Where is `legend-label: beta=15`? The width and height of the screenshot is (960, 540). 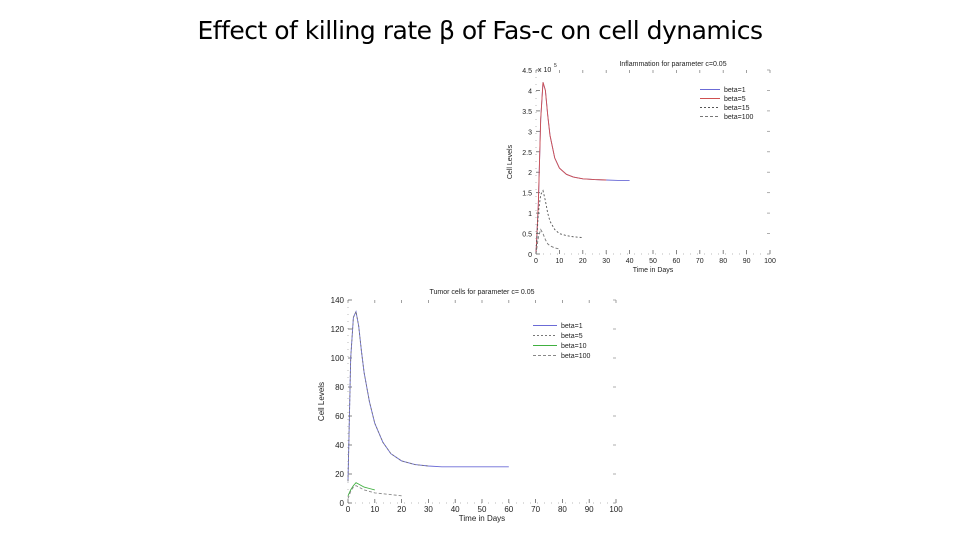
legend-label: beta=15 is located at coordinates (737, 108).